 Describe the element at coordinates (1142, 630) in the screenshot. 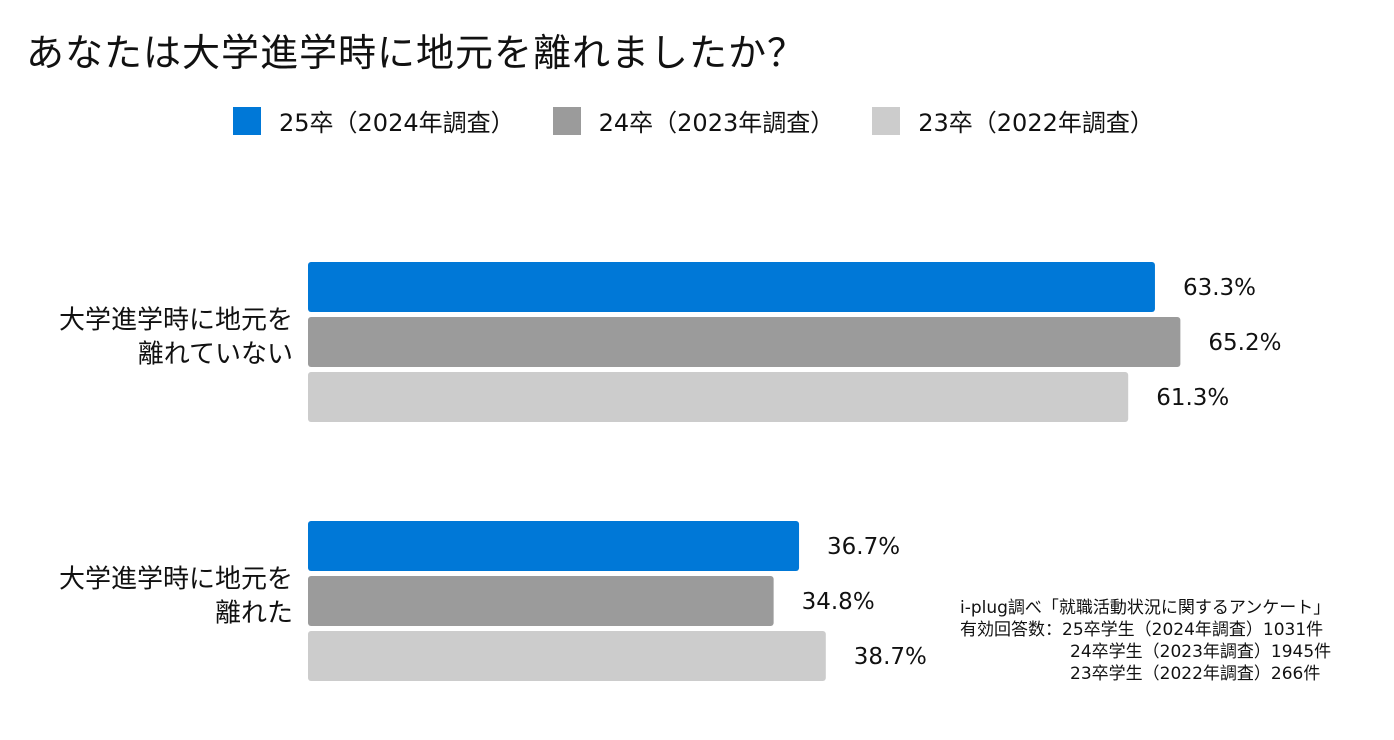

I see `note-line-1: 有効回答数：25卒学生（2024年調査）1031件` at that location.